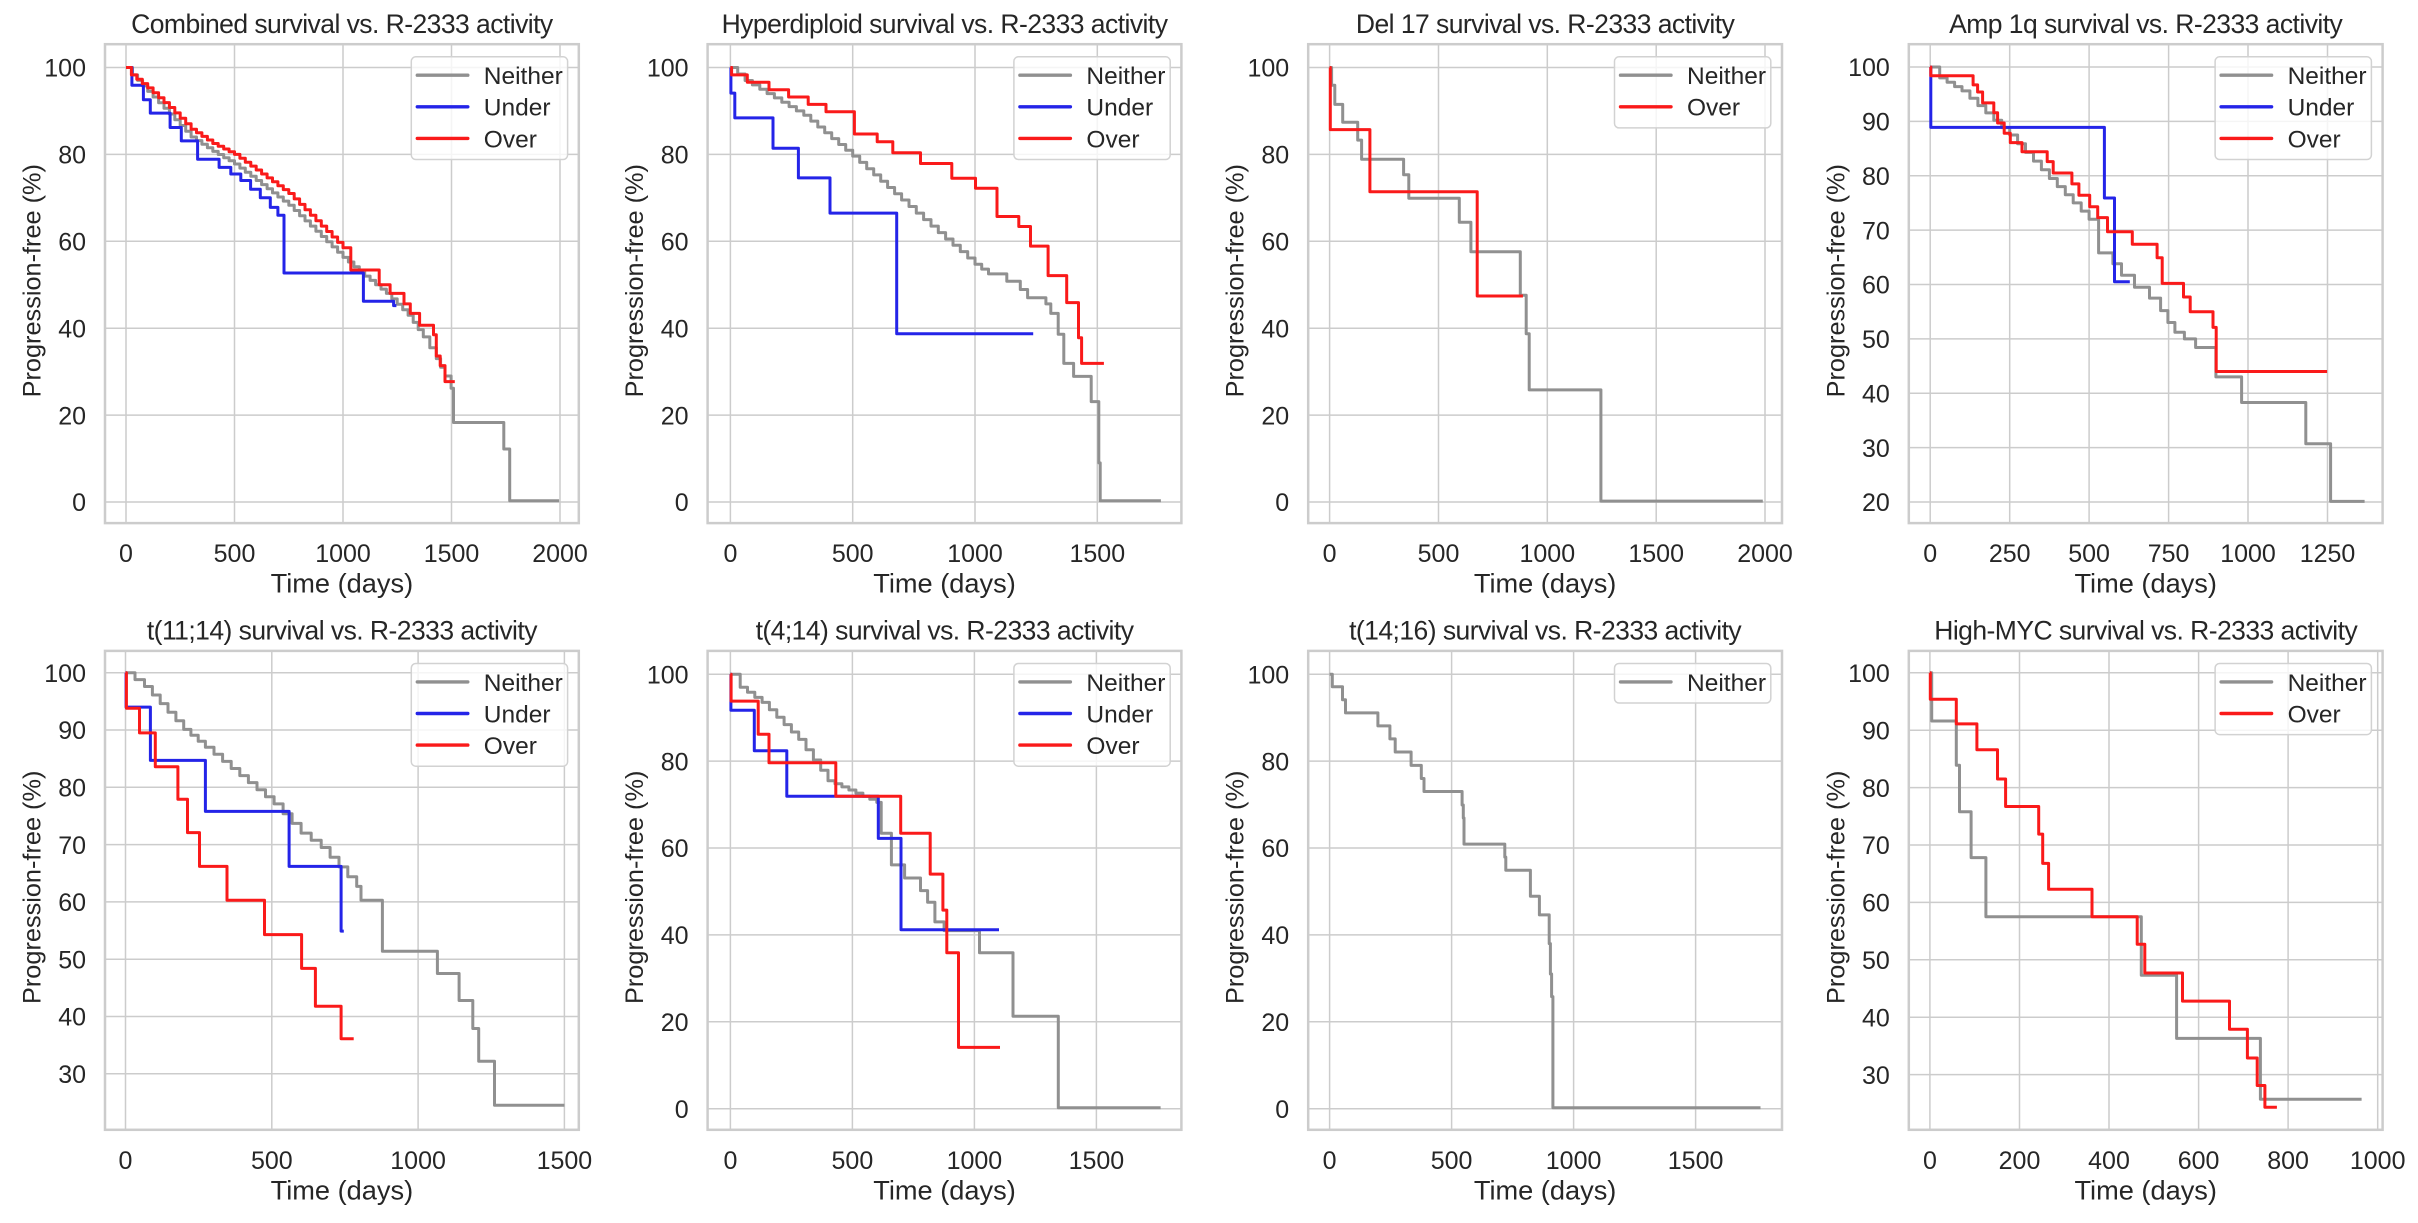  I want to click on svg-text:t(11;14) survival vs. R-2333 a: t(11;14) survival vs. R-2333 activity, so click(342, 631).